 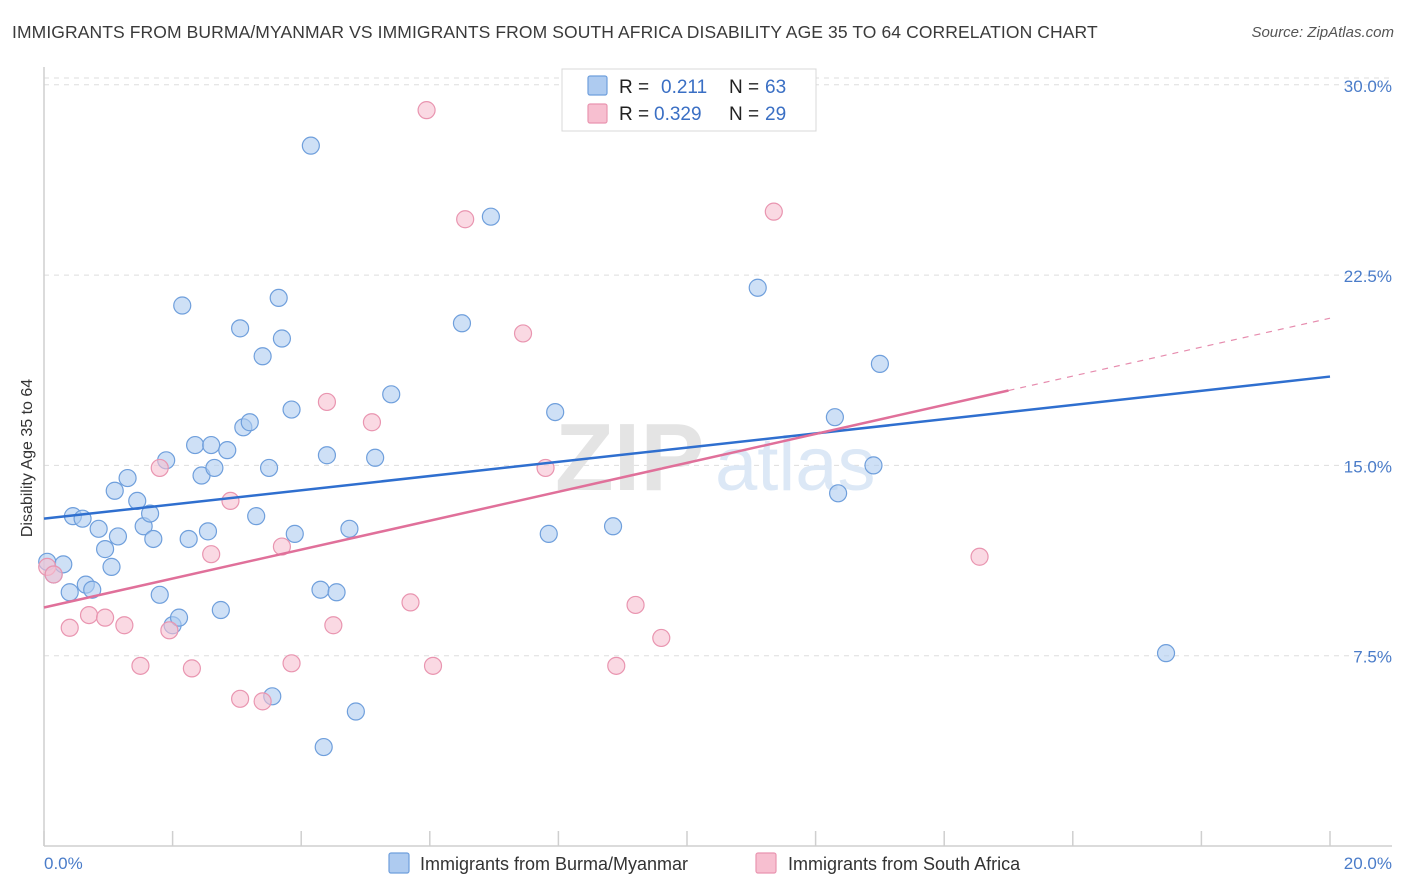 What do you see at coordinates (744, 87) in the screenshot?
I see `legend-n-label-burma: N =` at bounding box center [744, 87].